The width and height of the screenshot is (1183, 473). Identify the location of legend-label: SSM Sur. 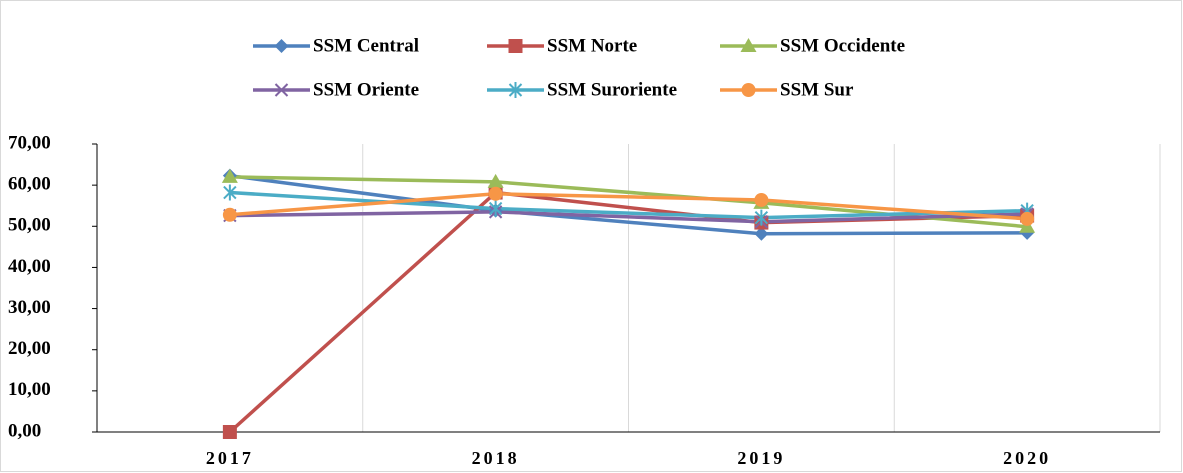
(817, 89).